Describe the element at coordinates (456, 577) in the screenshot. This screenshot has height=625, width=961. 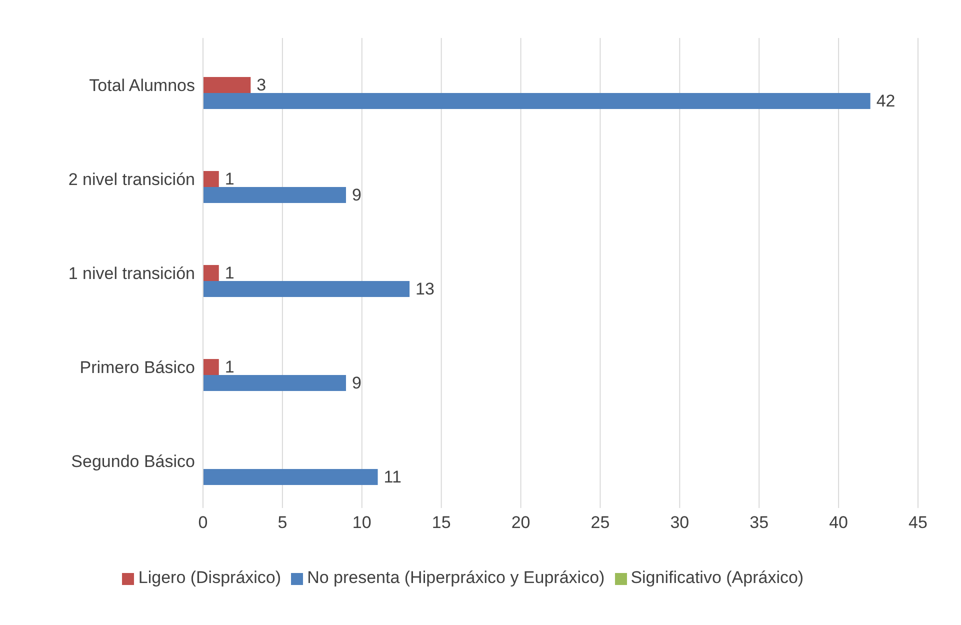
I see `legend-label: No presenta (Hiperpráxico y Eupráxico)` at that location.